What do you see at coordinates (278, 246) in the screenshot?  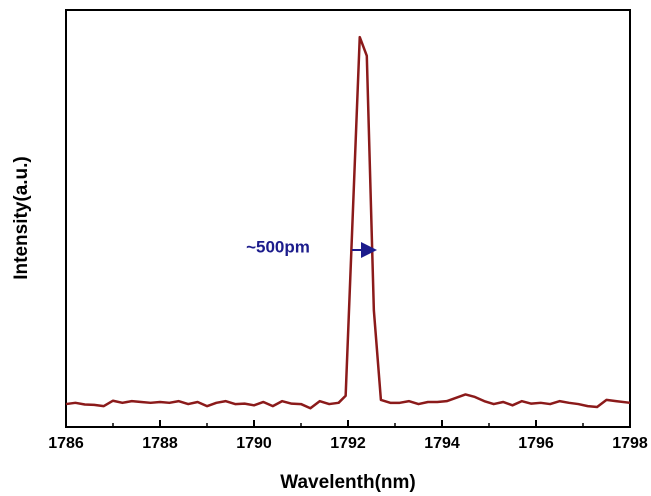 I see `annotation: ~500pm` at bounding box center [278, 246].